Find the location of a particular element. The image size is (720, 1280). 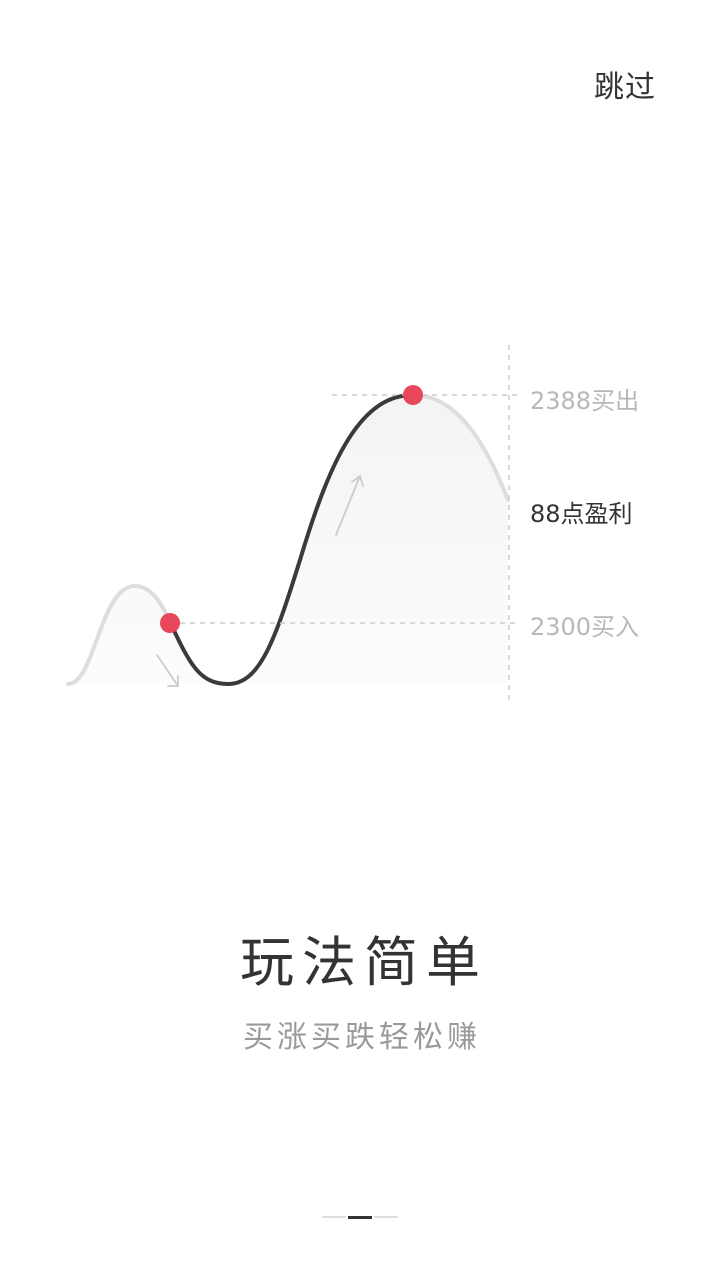

up-arrow-icon is located at coordinates (349, 505).